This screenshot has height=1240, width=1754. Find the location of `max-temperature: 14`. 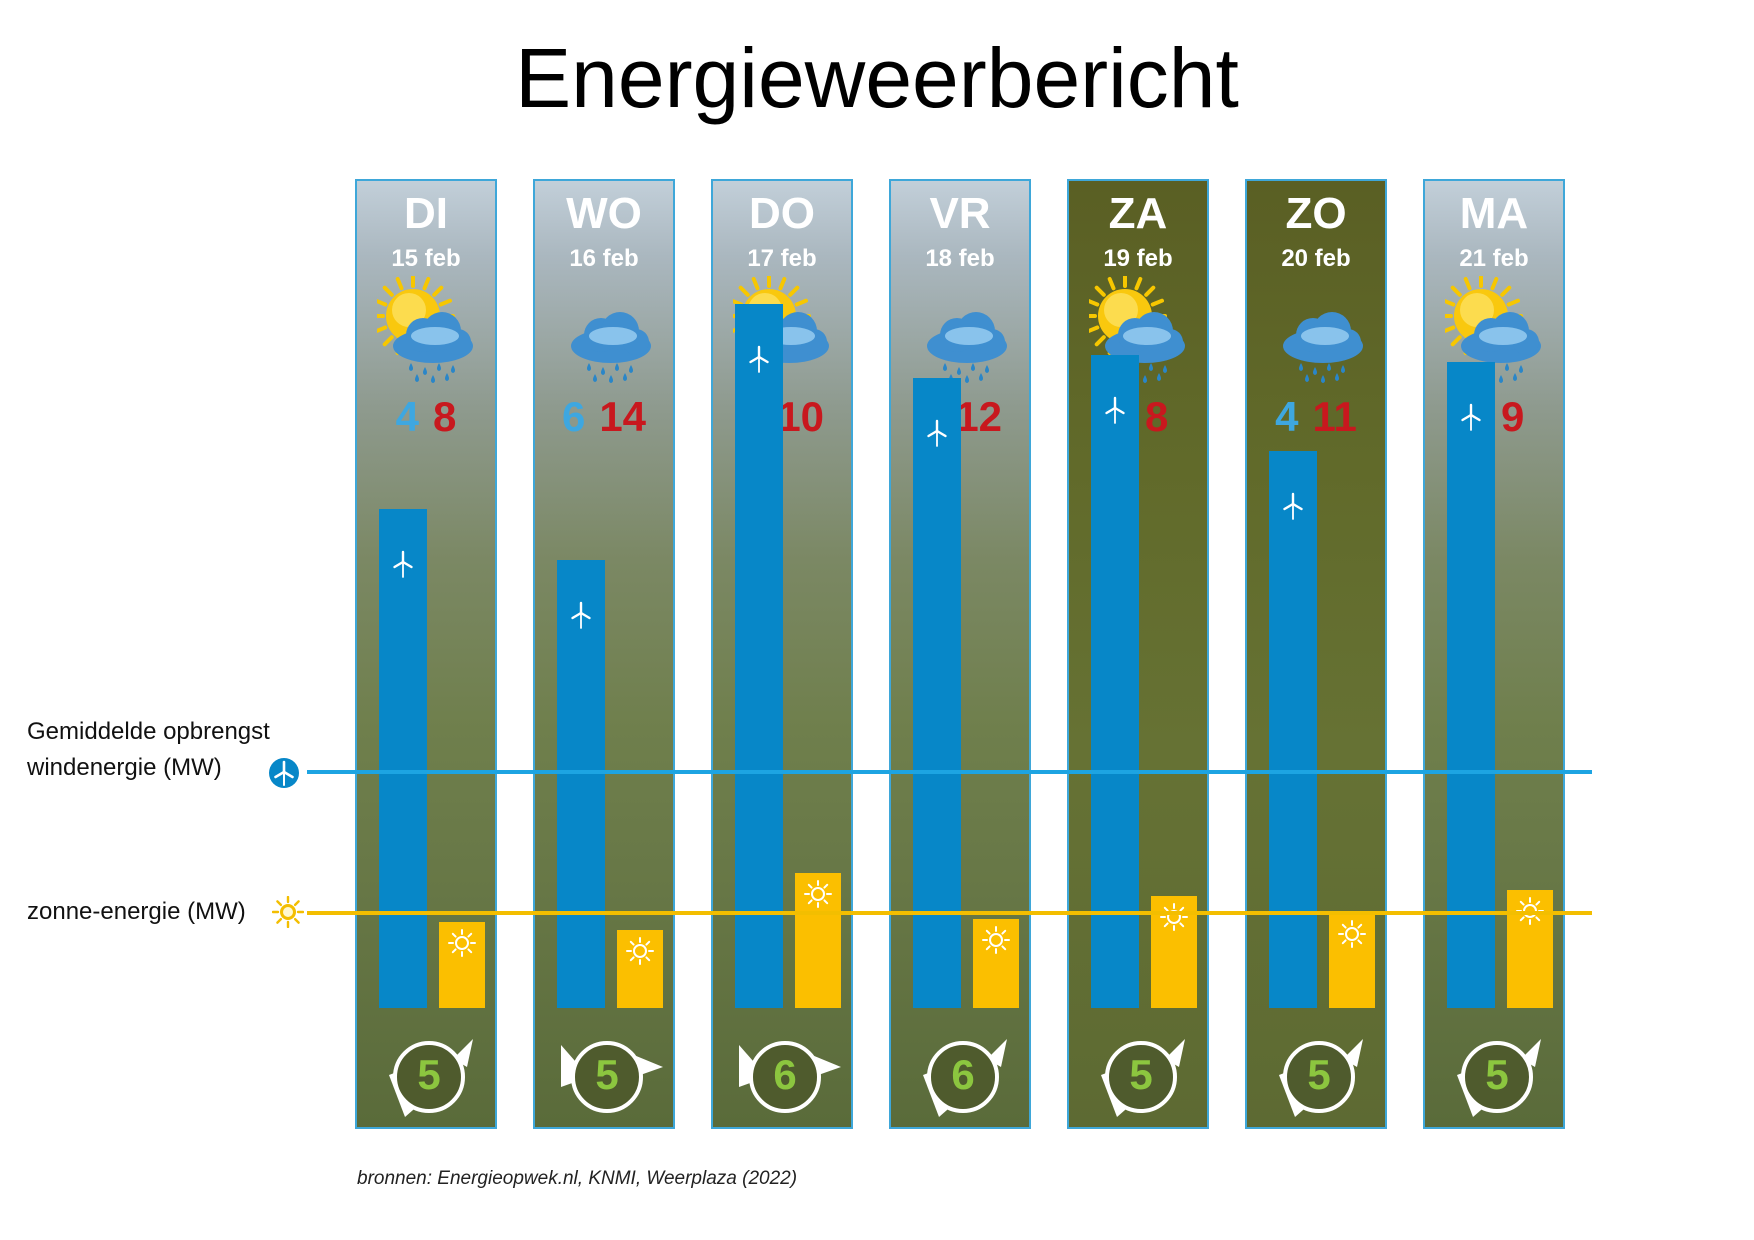

max-temperature: 14 is located at coordinates (623, 416).